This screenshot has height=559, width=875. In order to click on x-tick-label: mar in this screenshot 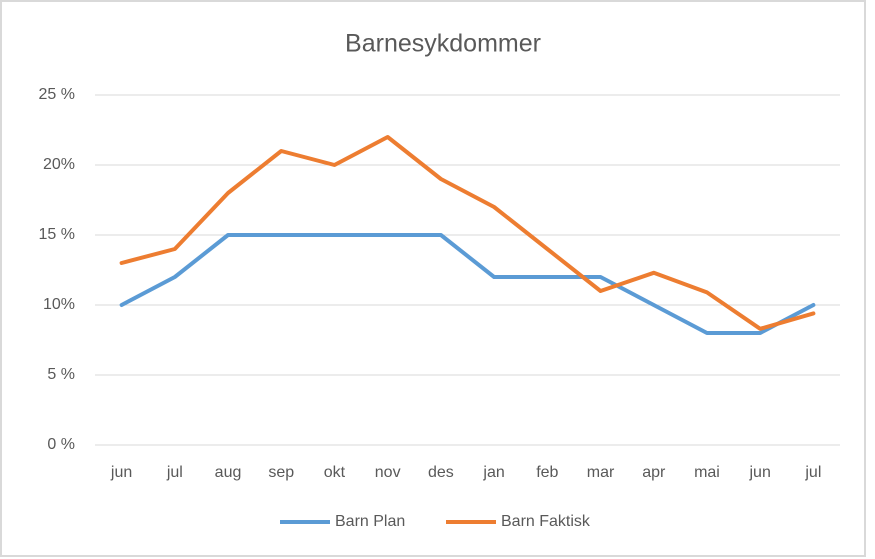, I will do `click(601, 472)`.